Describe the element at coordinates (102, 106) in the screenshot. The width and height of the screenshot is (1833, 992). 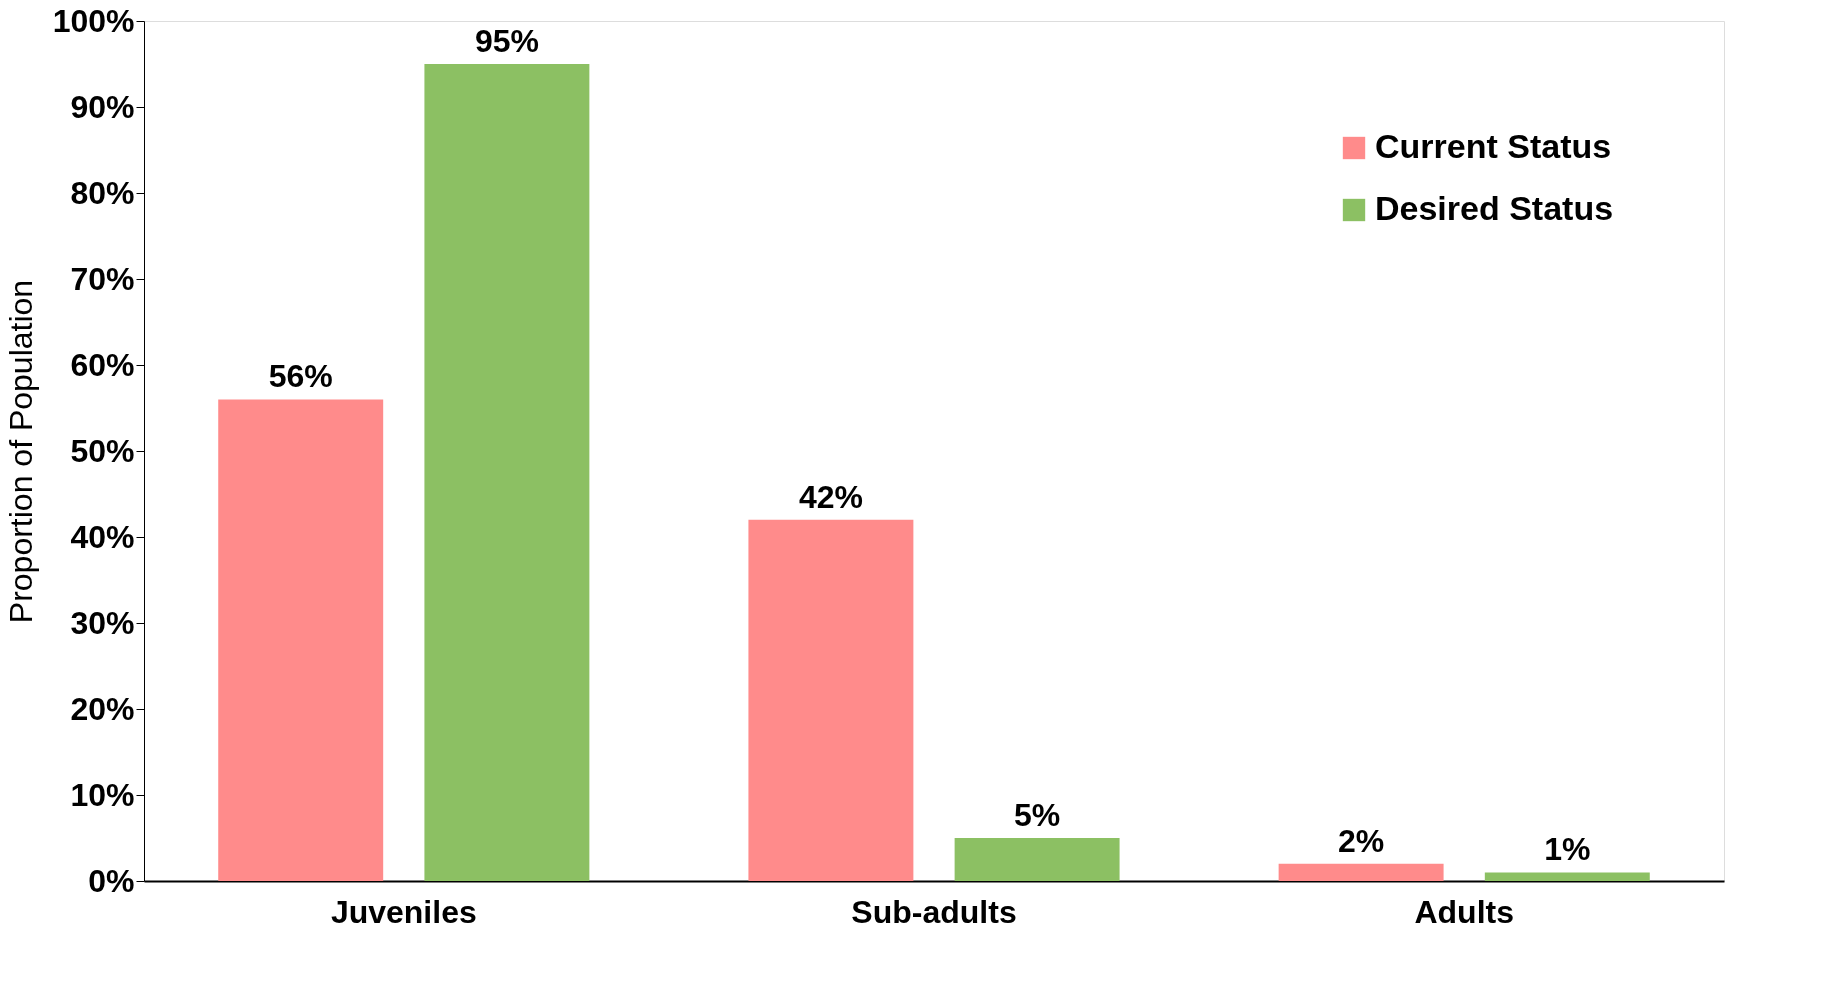
I see `y-tick-label: 90%` at that location.